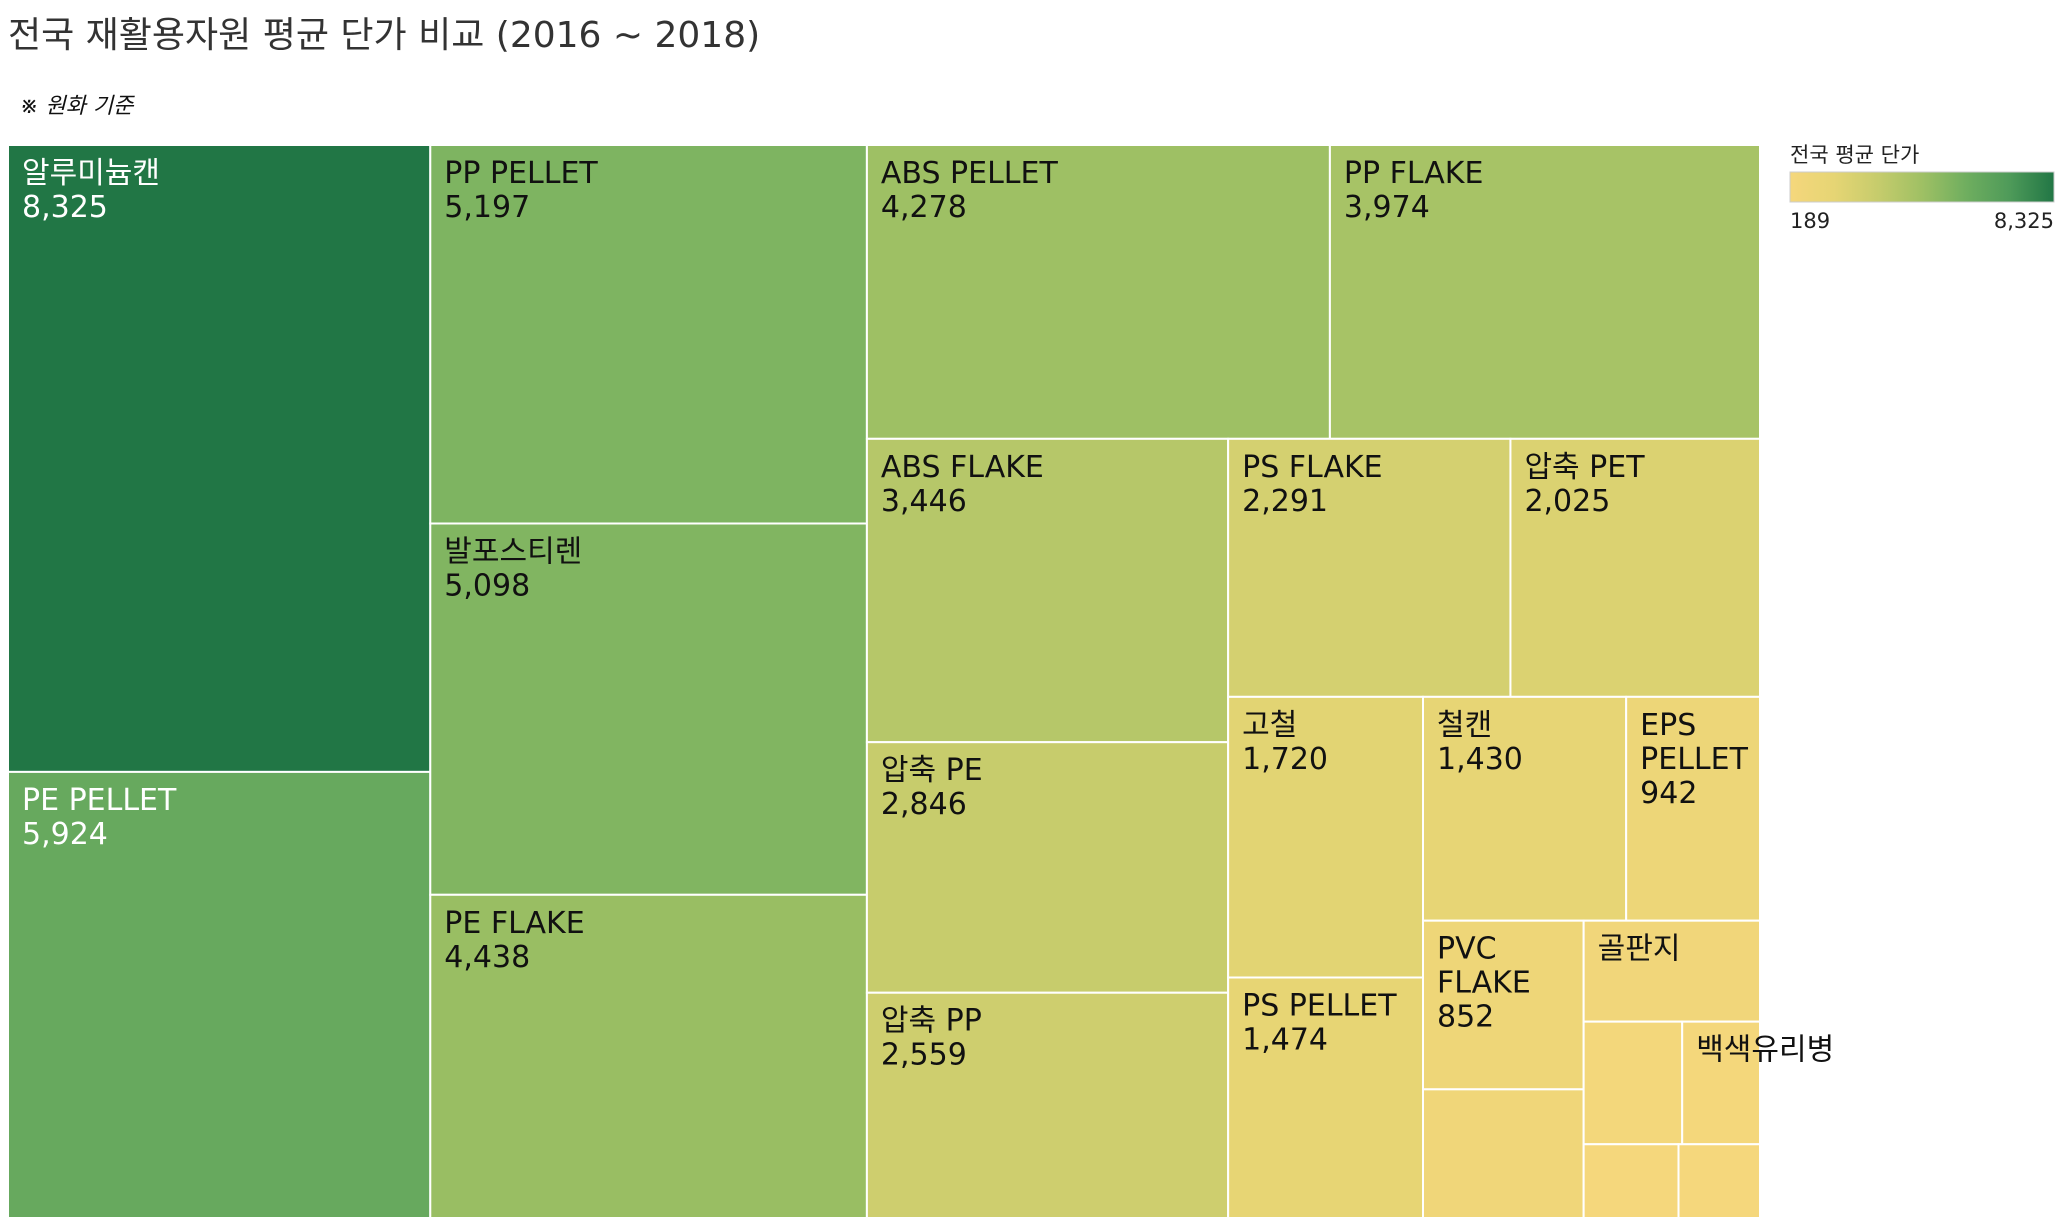 The height and width of the screenshot is (1224, 2060). Describe the element at coordinates (1467, 949) in the screenshot. I see `cell-name-label: PVC` at that location.